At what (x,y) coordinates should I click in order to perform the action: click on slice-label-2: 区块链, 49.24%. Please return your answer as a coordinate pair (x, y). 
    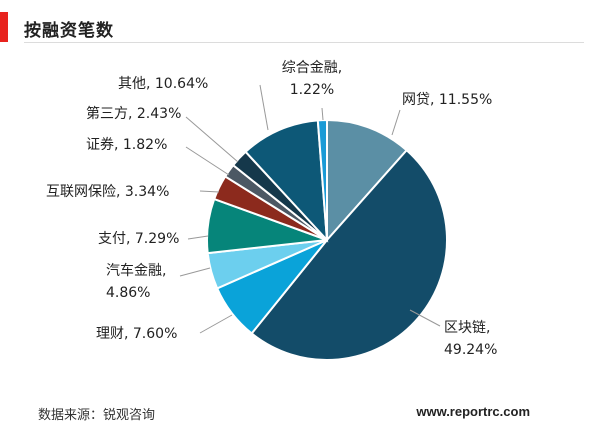
    Looking at the image, I should click on (470, 339).